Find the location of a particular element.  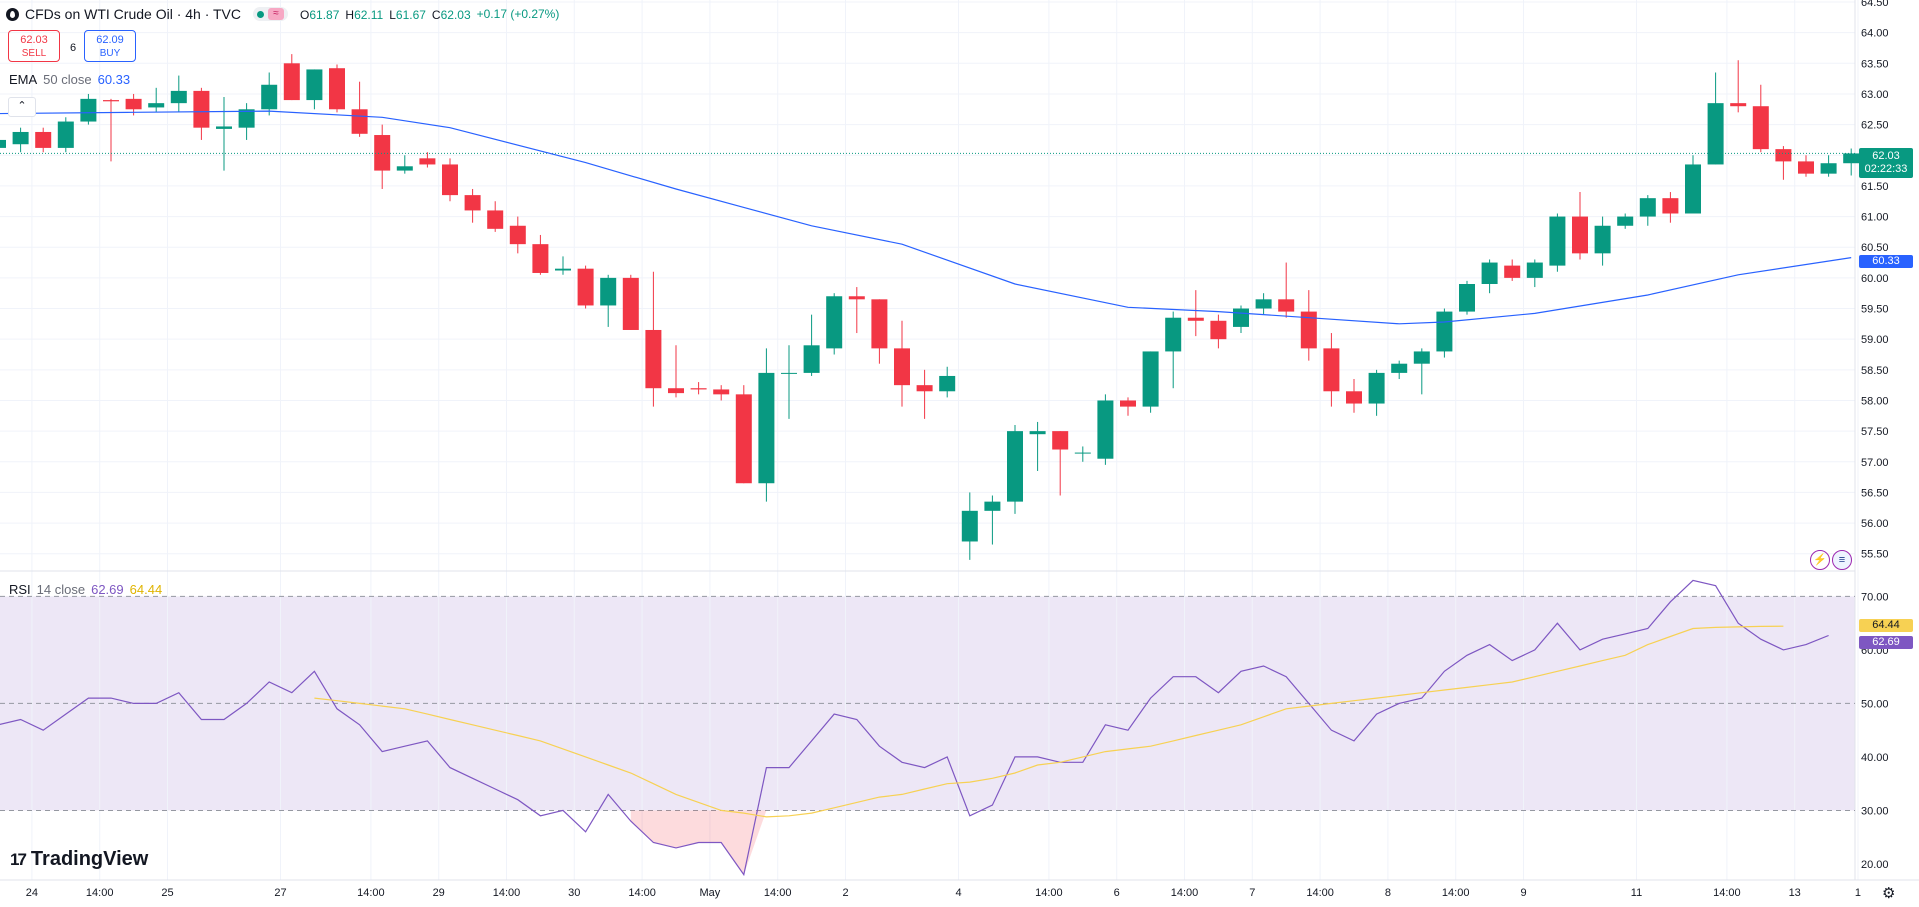

rsi-legend: RSI 14 close 62.69 64.44 is located at coordinates (85, 589).